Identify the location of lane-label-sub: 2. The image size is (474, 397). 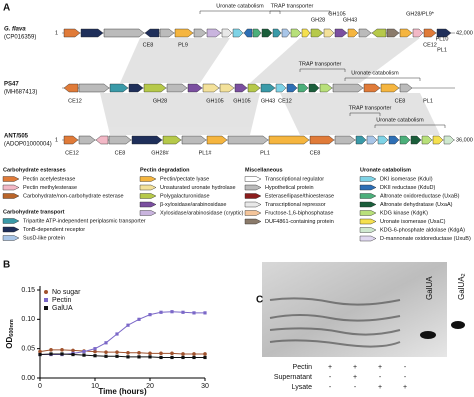
(464, 274).